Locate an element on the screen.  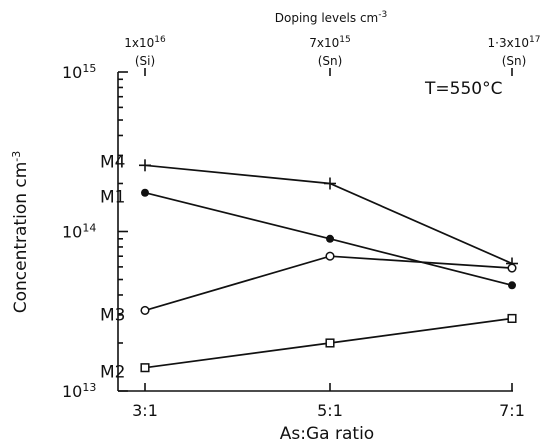
x-axis-label: As:Ga ratio is located at coordinates (327, 433).